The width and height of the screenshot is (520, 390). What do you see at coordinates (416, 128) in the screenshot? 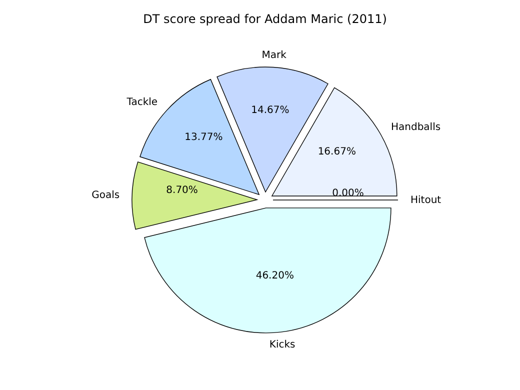
I see `slice-label: Handballs` at bounding box center [416, 128].